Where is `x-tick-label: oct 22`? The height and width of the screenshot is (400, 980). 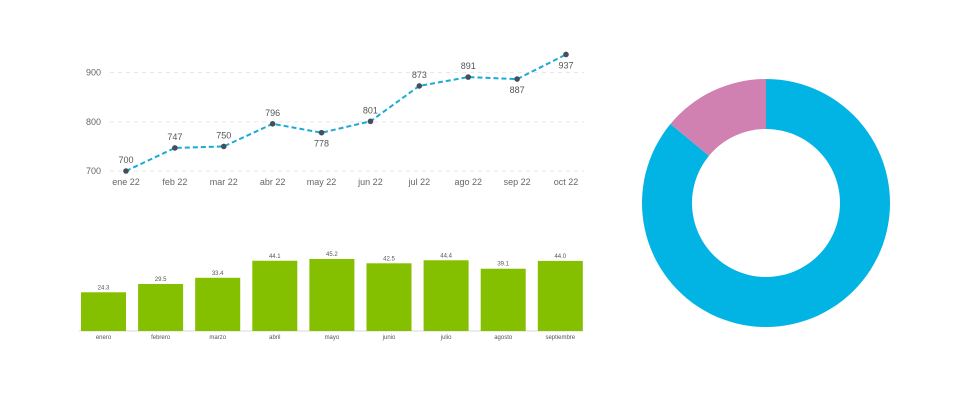 x-tick-label: oct 22 is located at coordinates (566, 182).